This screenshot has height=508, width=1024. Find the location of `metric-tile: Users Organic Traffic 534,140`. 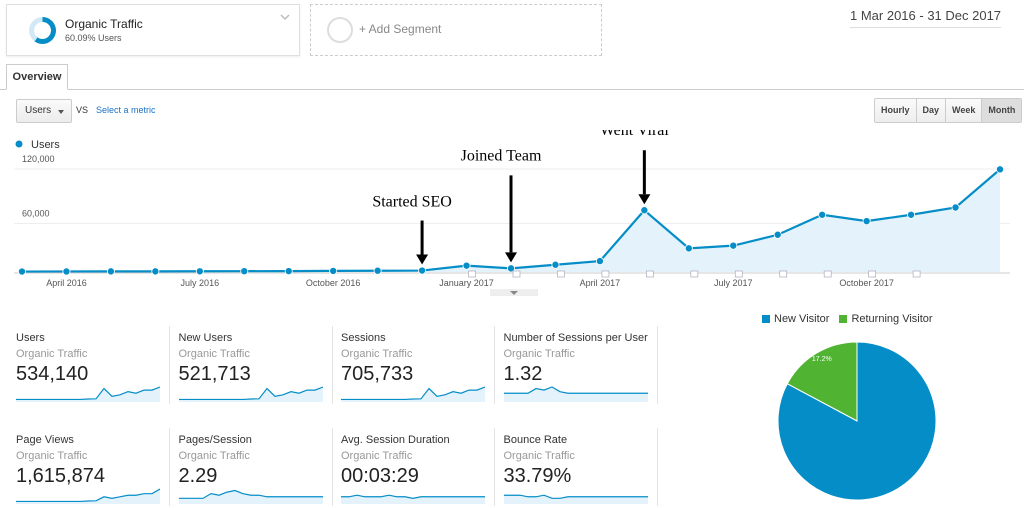

metric-tile: Users Organic Traffic 534,140 is located at coordinates (89, 365).